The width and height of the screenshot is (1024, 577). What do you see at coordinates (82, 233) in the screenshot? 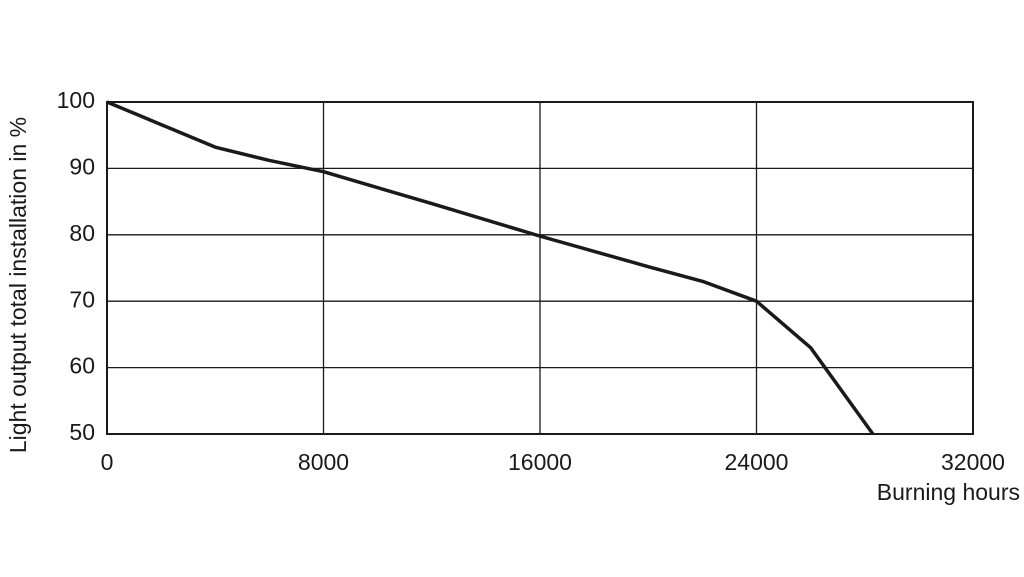
I see `y-tick-label: 80` at bounding box center [82, 233].